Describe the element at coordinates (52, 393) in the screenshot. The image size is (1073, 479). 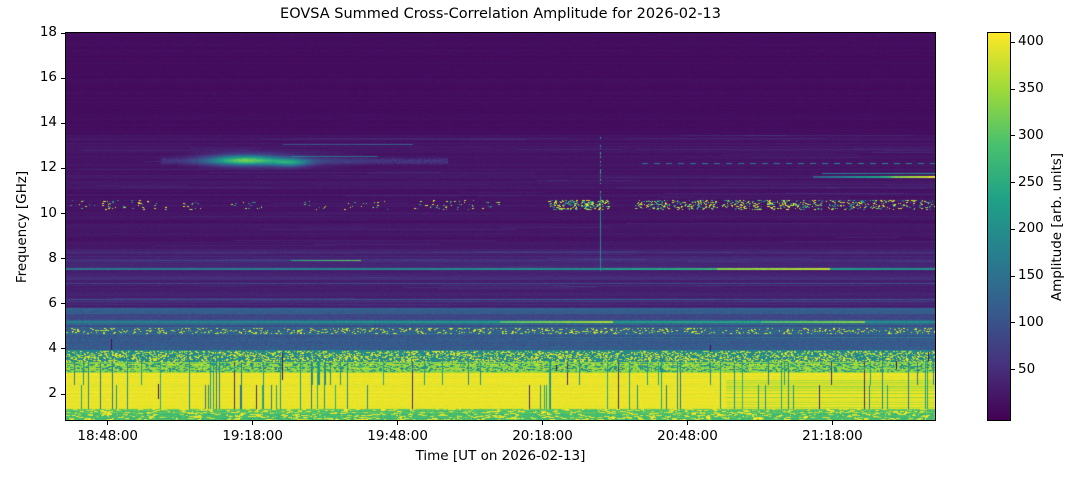
I see `y-tick-label: 2` at that location.